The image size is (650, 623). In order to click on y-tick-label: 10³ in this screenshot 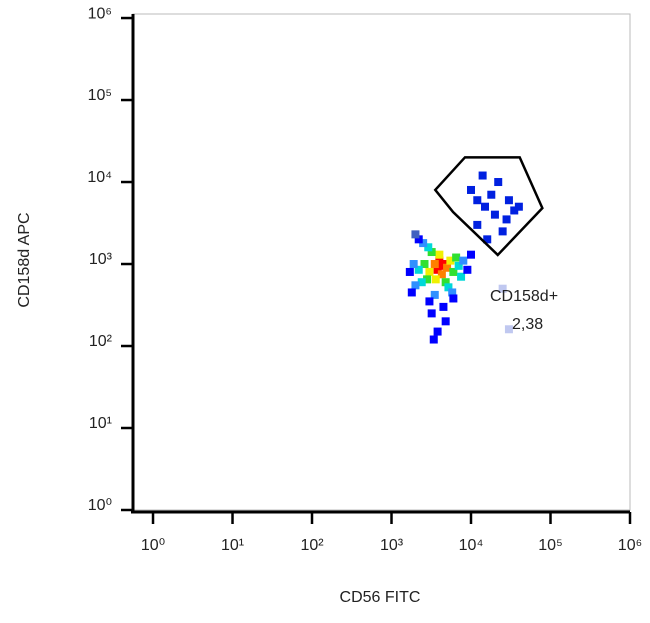, I will do `click(101, 259)`.